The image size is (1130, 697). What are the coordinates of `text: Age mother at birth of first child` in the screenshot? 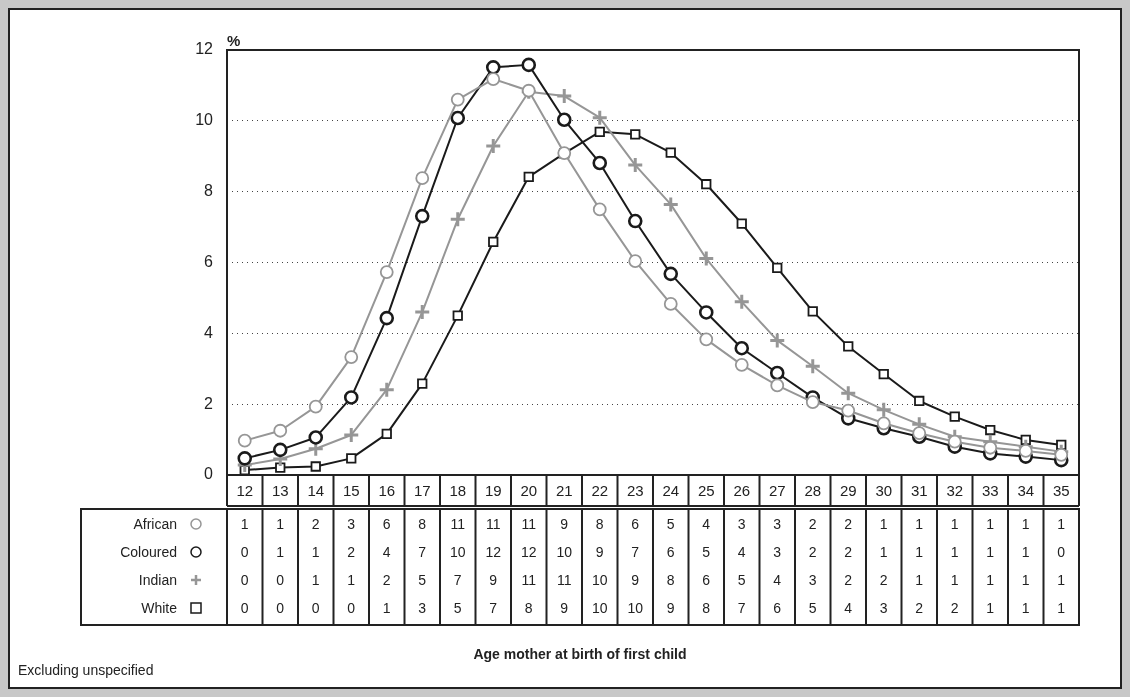 It's located at (580, 653).